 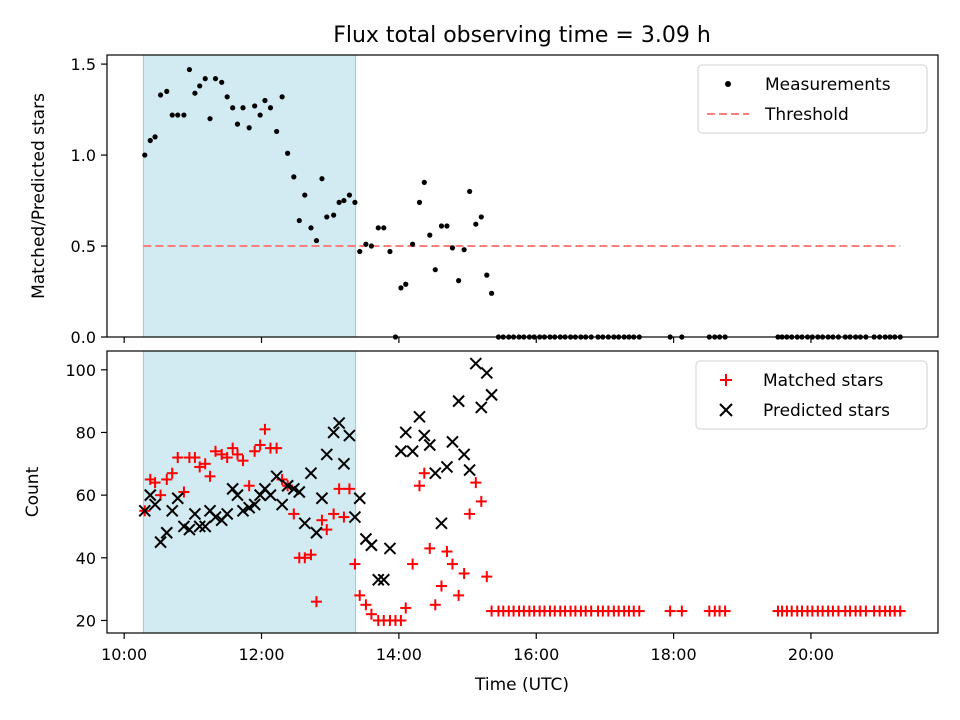 I want to click on y-tick-label: 0.5, so click(x=83, y=246).